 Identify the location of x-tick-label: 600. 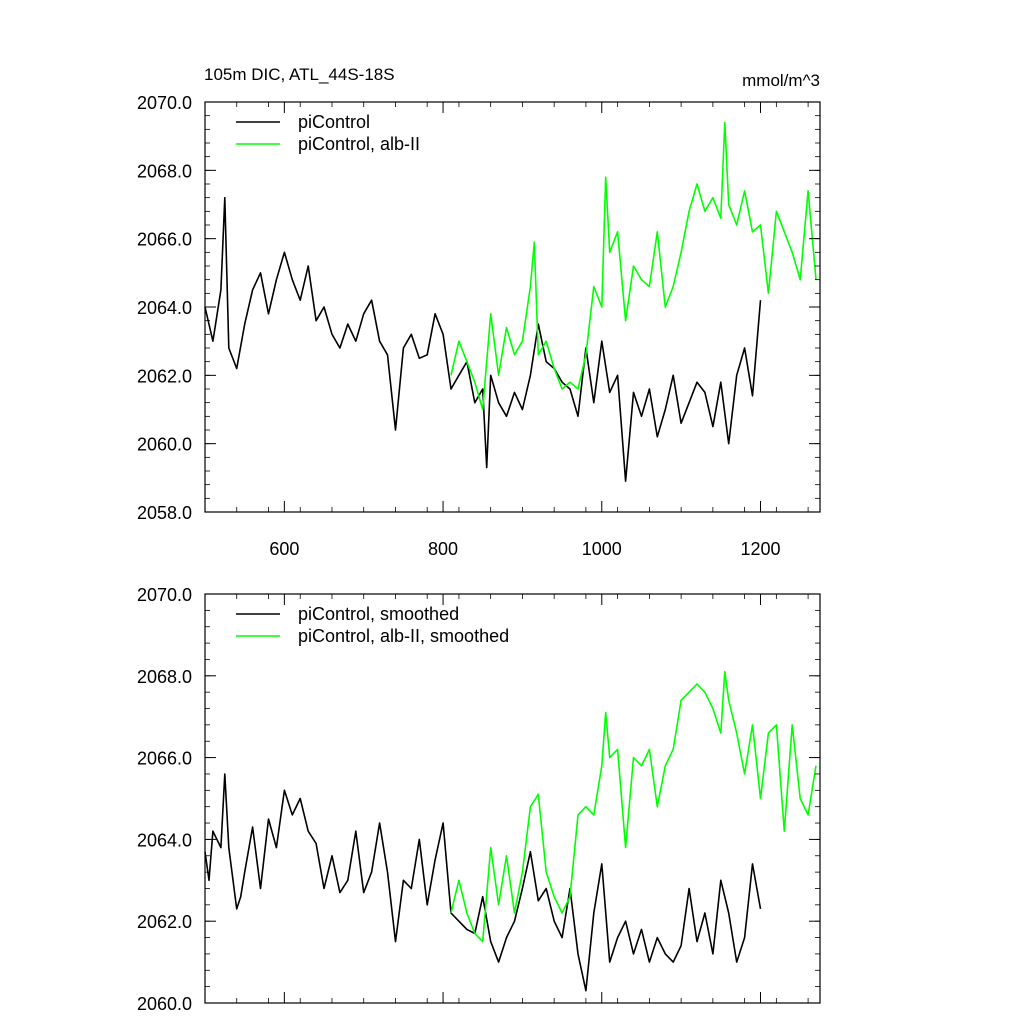
(284, 549).